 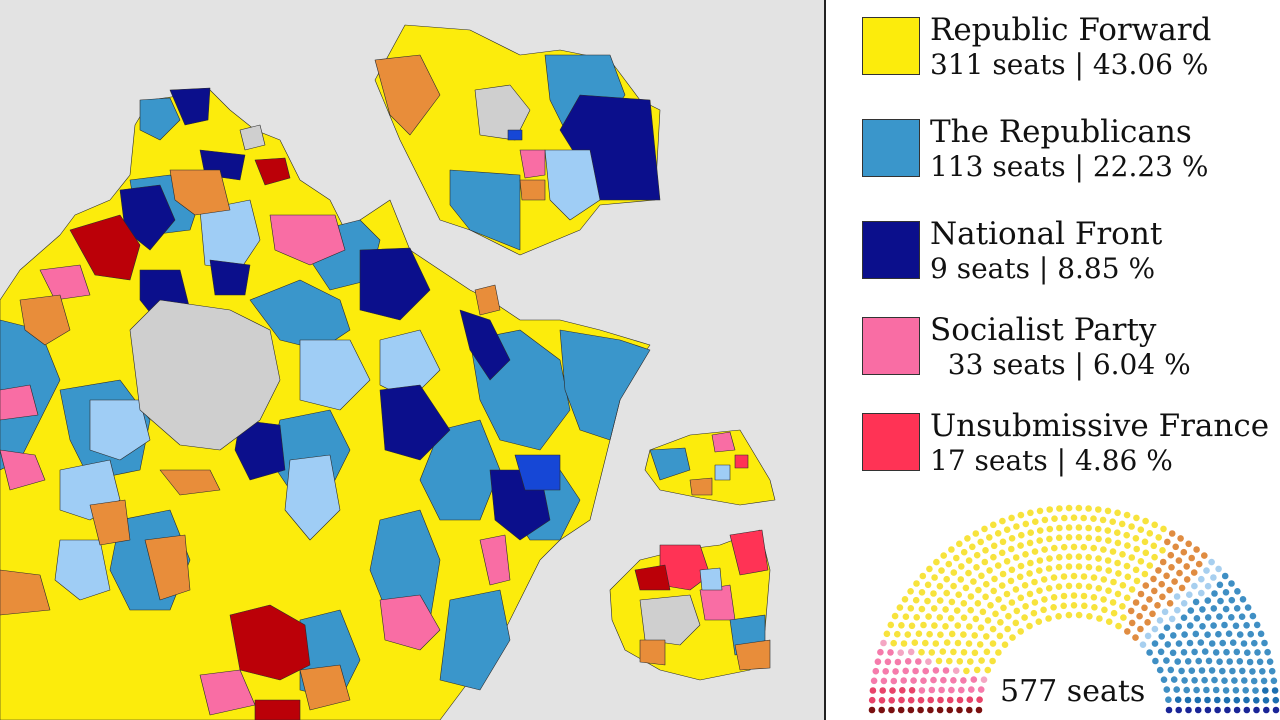 I want to click on party-name: The Republicans, so click(x=1061, y=132).